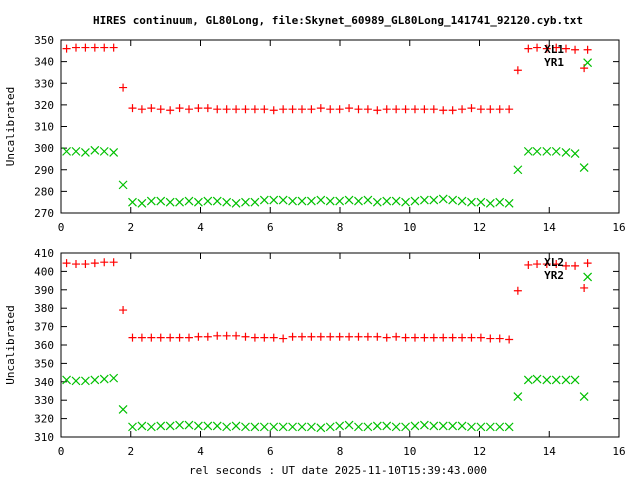 The image size is (640, 480). What do you see at coordinates (10, 126) in the screenshot?
I see `y-axis-label: Uncalibrated` at bounding box center [10, 126].